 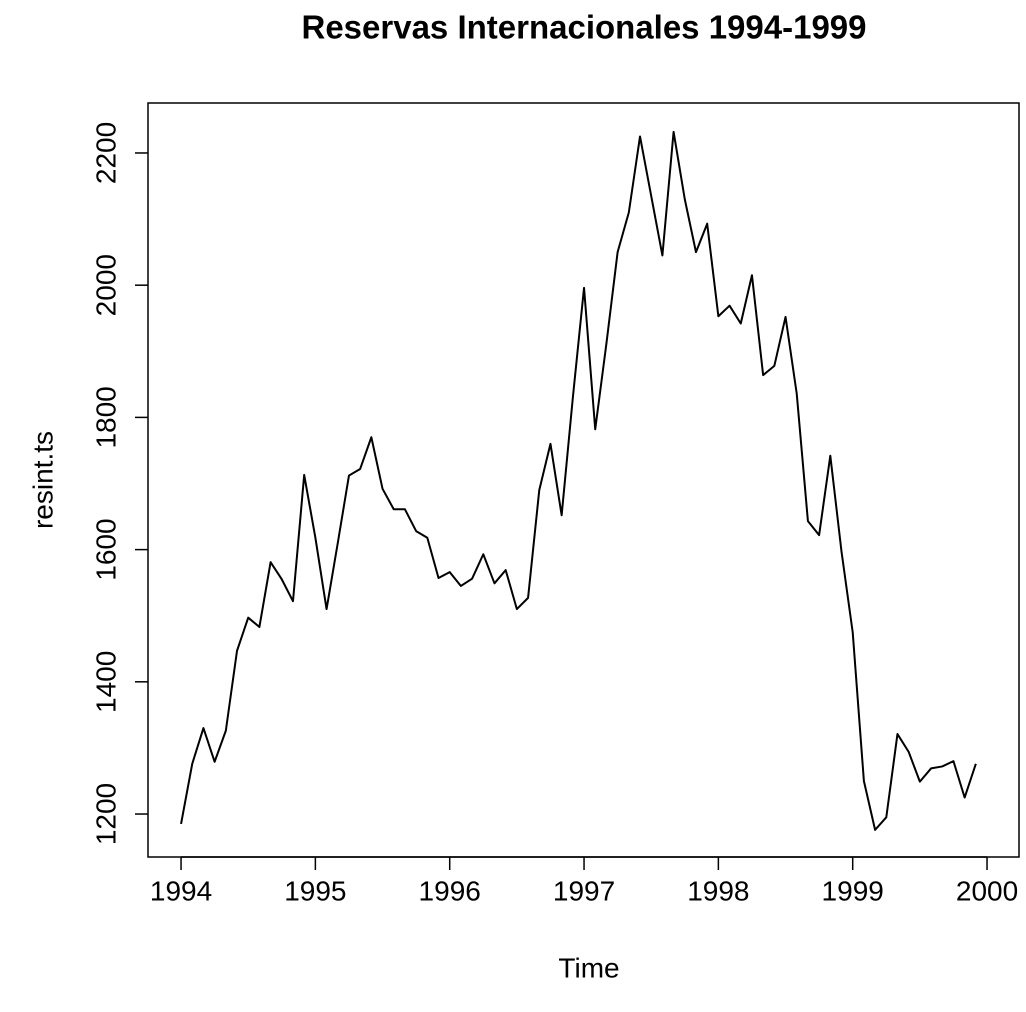 What do you see at coordinates (105, 417) in the screenshot?
I see `y-tick-label: 1800` at bounding box center [105, 417].